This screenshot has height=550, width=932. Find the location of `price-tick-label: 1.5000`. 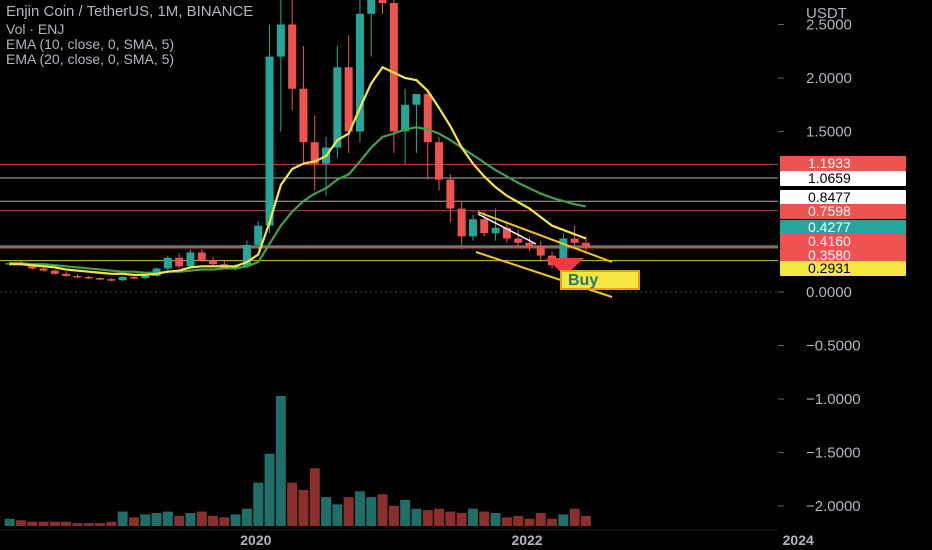

price-tick-label: 1.5000 is located at coordinates (829, 132).